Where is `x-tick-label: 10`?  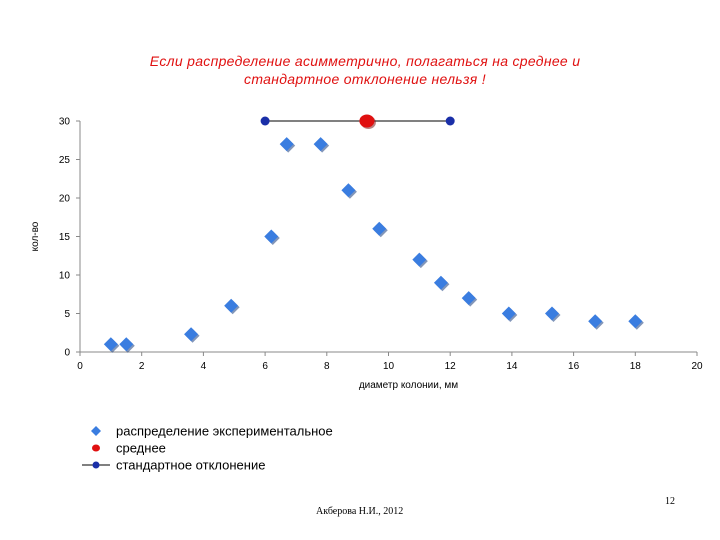 x-tick-label: 10 is located at coordinates (389, 366).